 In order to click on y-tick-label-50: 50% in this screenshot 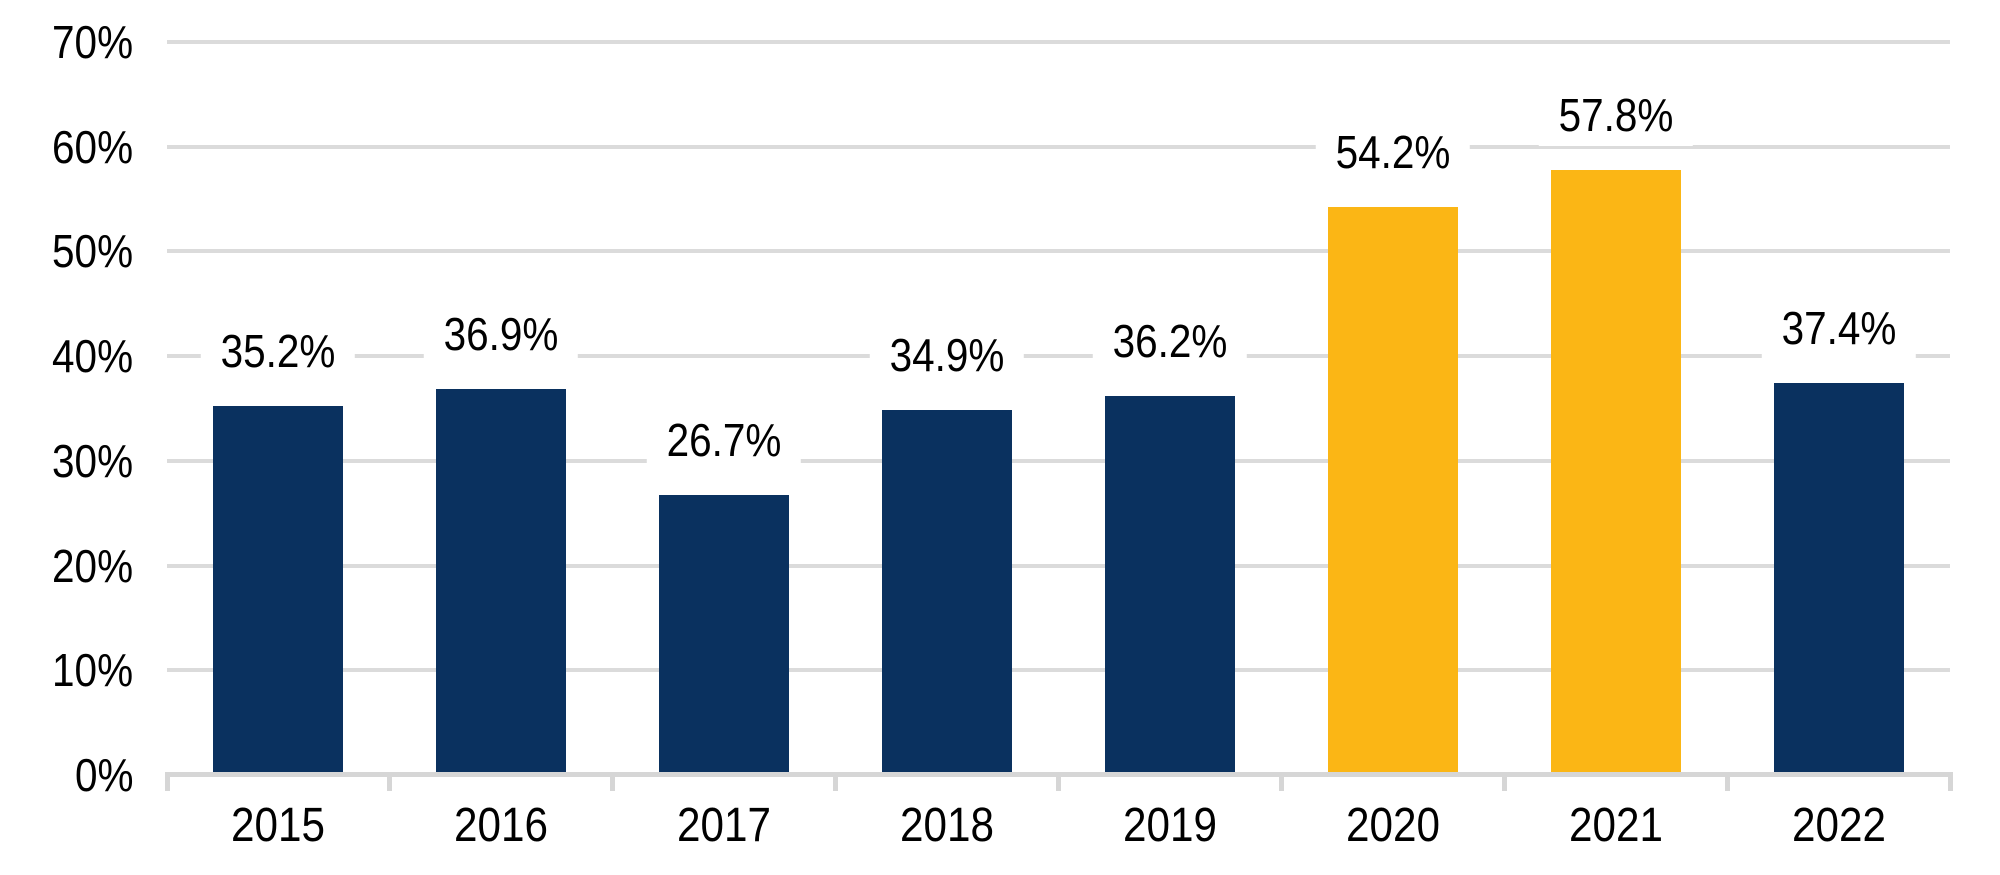, I will do `click(66, 251)`.